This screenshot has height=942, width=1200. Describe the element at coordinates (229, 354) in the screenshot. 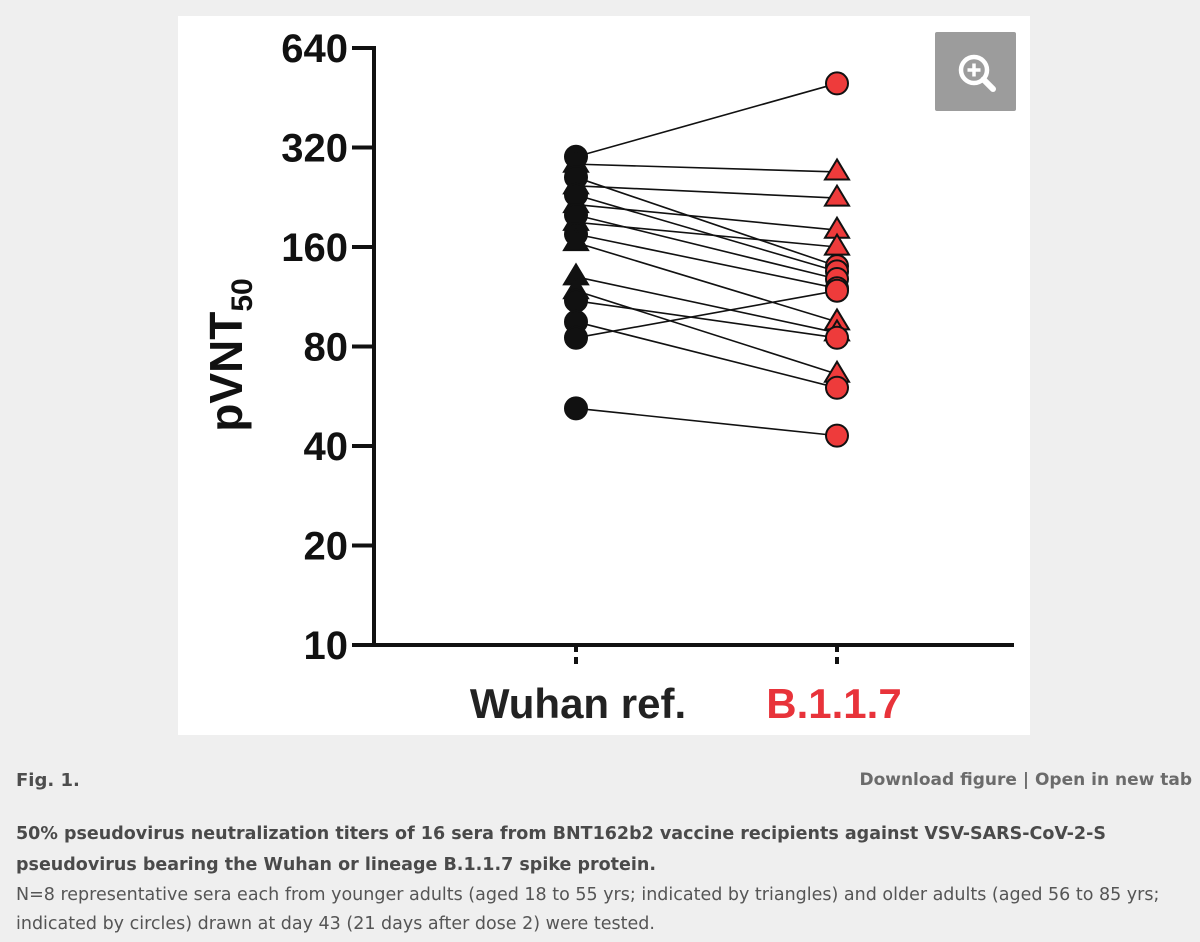

I see `y-axis-label: pVNT50` at that location.